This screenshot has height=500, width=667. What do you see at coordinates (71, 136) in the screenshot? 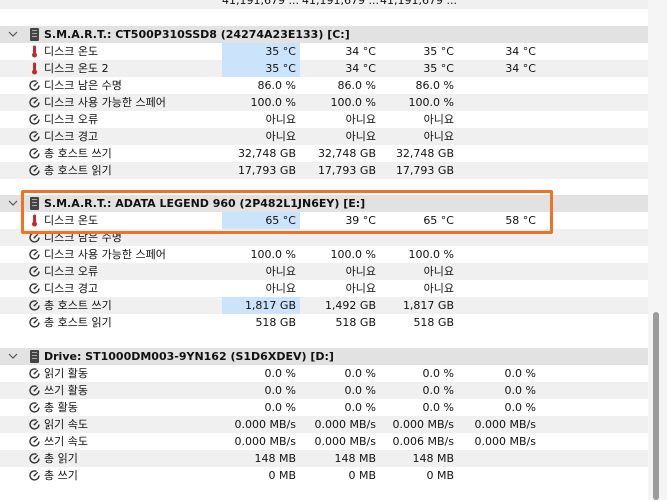
I see `sensor-label: 디스크 경고` at bounding box center [71, 136].